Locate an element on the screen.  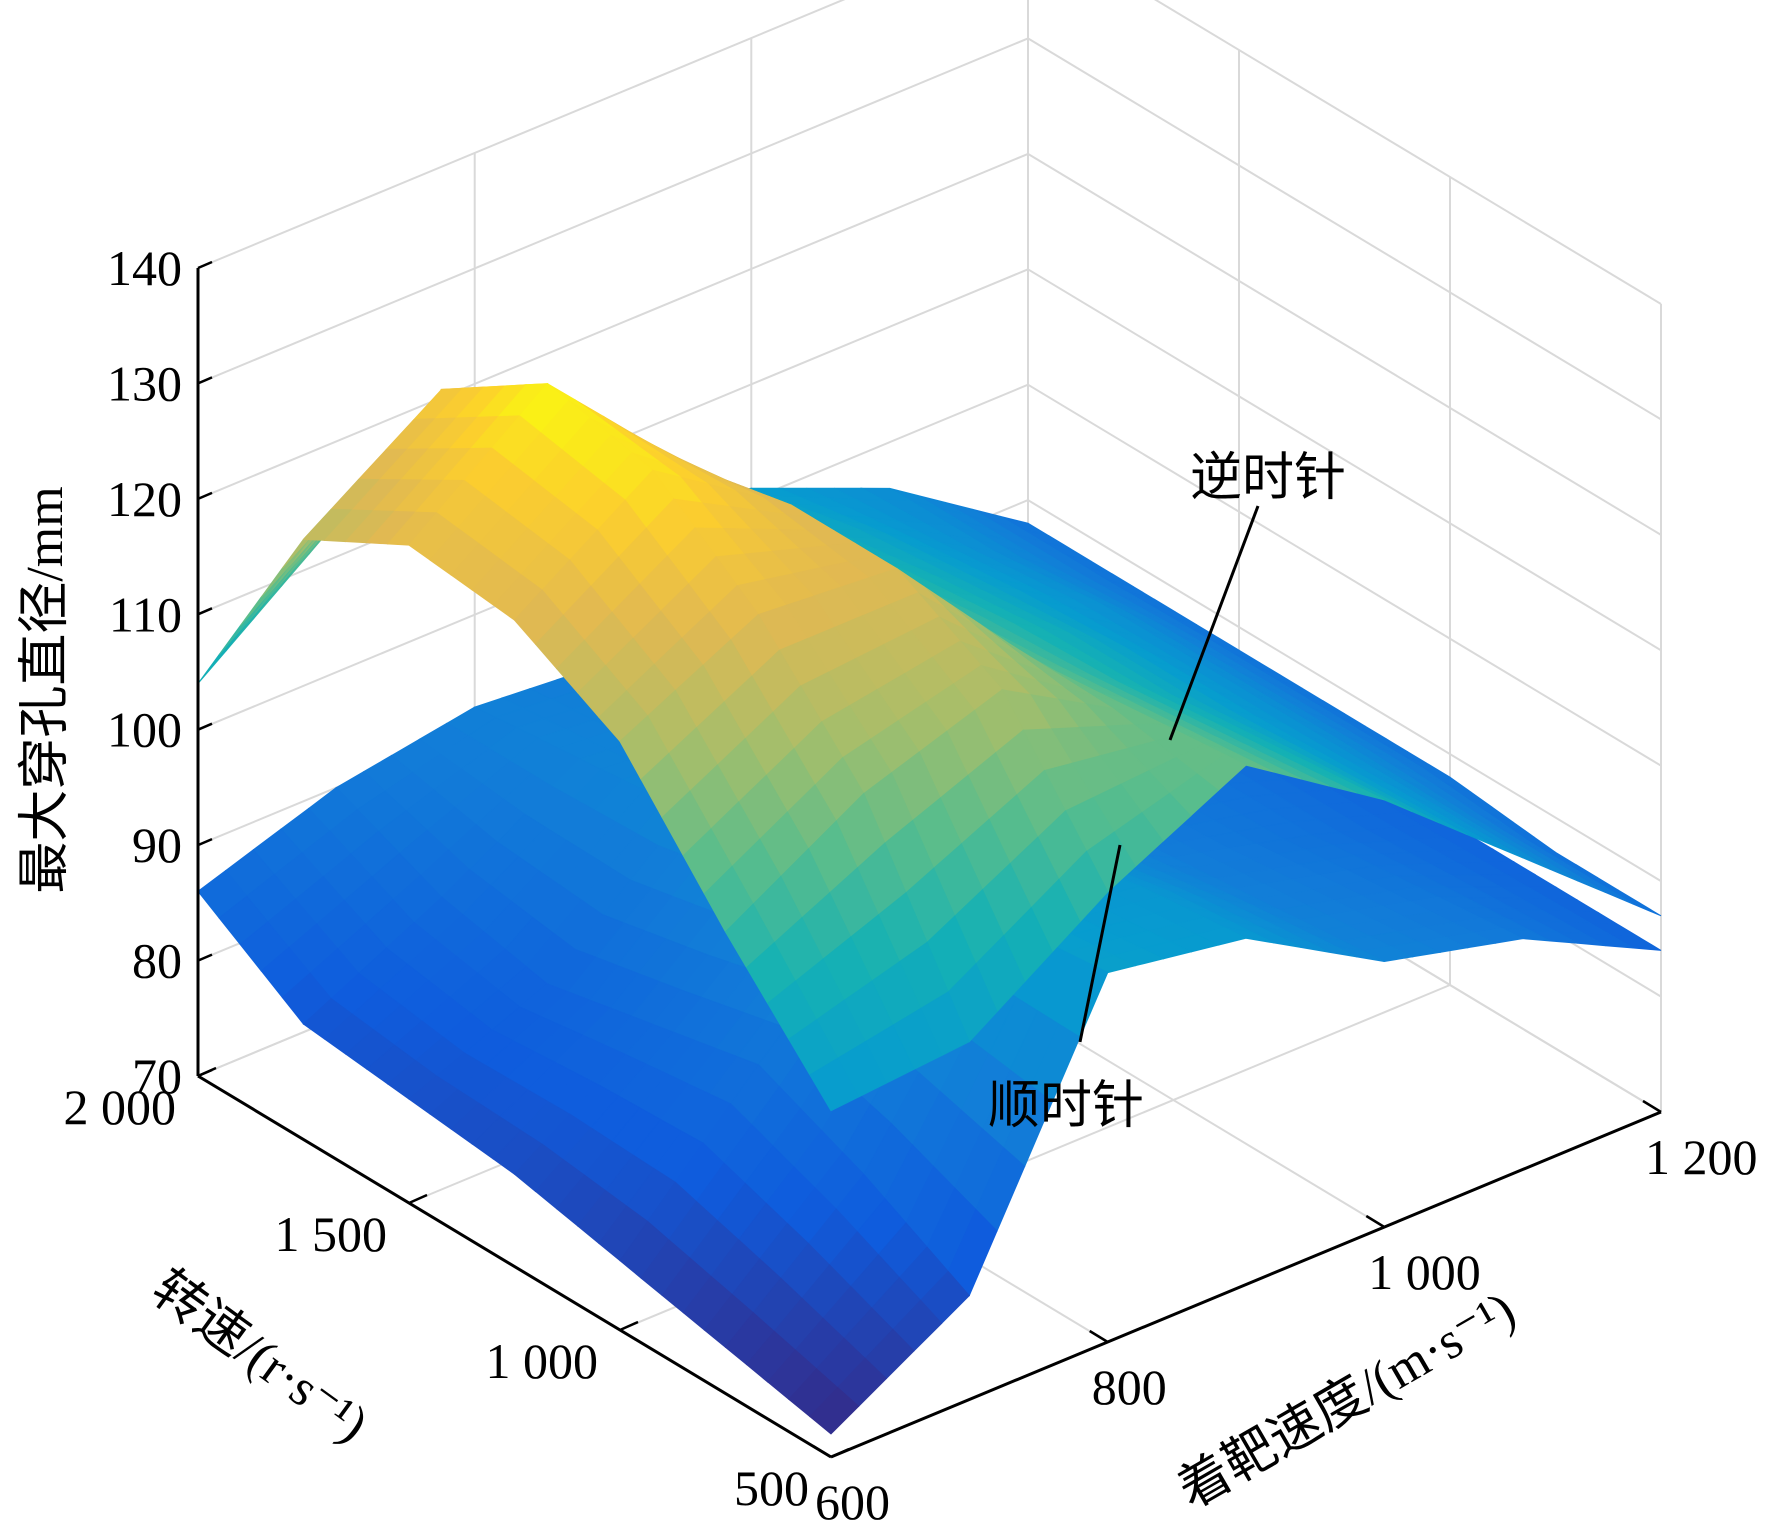
z-tick-label: 110 is located at coordinates (145, 614).